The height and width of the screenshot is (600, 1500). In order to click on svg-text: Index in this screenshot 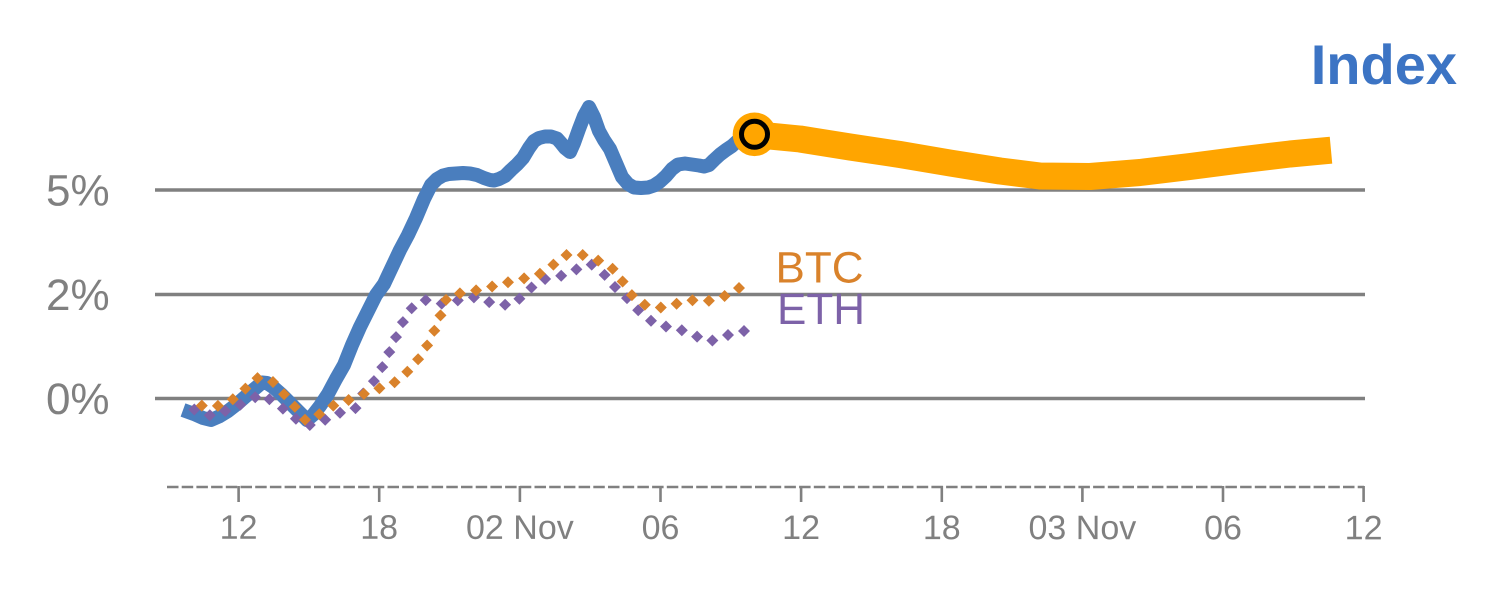, I will do `click(1384, 64)`.